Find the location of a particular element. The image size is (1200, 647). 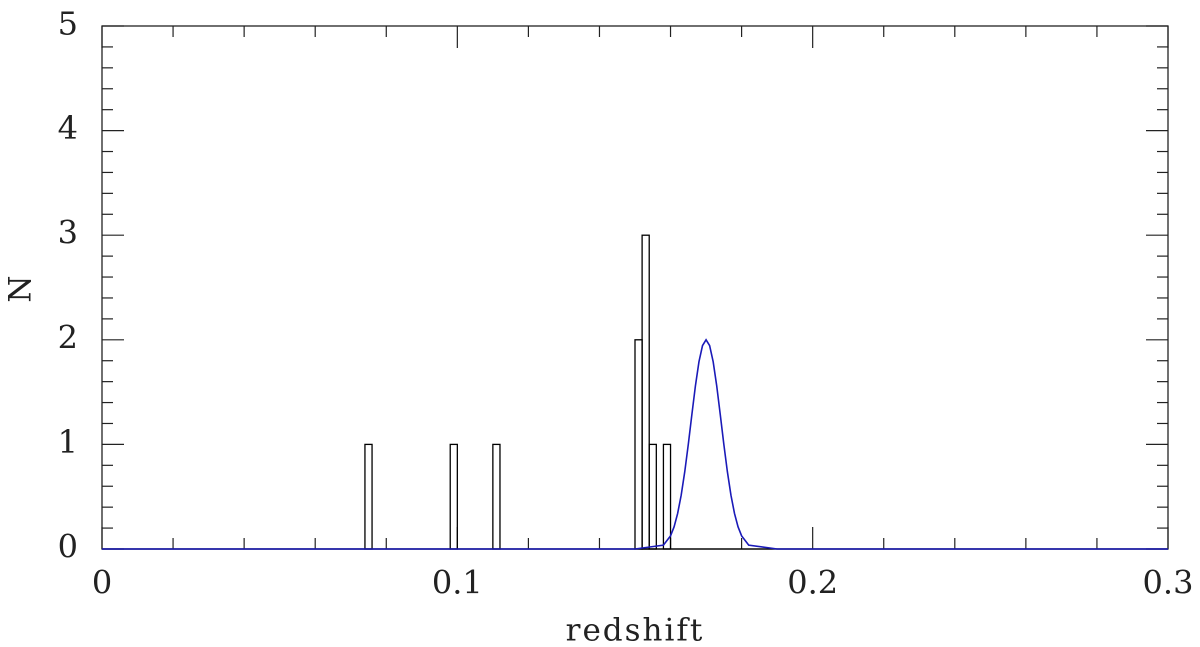

x-tick-label: 0.1 is located at coordinates (457, 583).